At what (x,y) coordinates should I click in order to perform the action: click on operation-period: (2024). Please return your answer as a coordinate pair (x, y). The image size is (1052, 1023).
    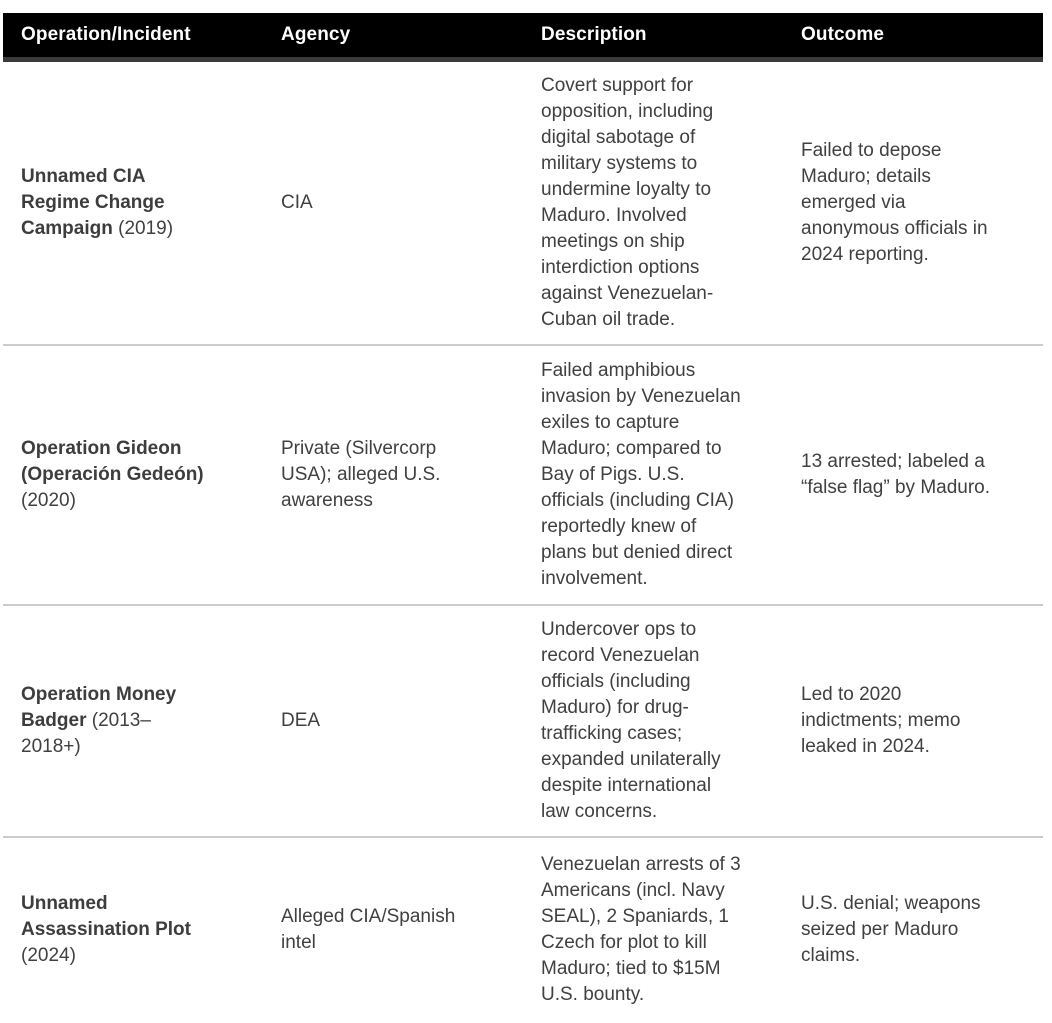
    Looking at the image, I should click on (48, 955).